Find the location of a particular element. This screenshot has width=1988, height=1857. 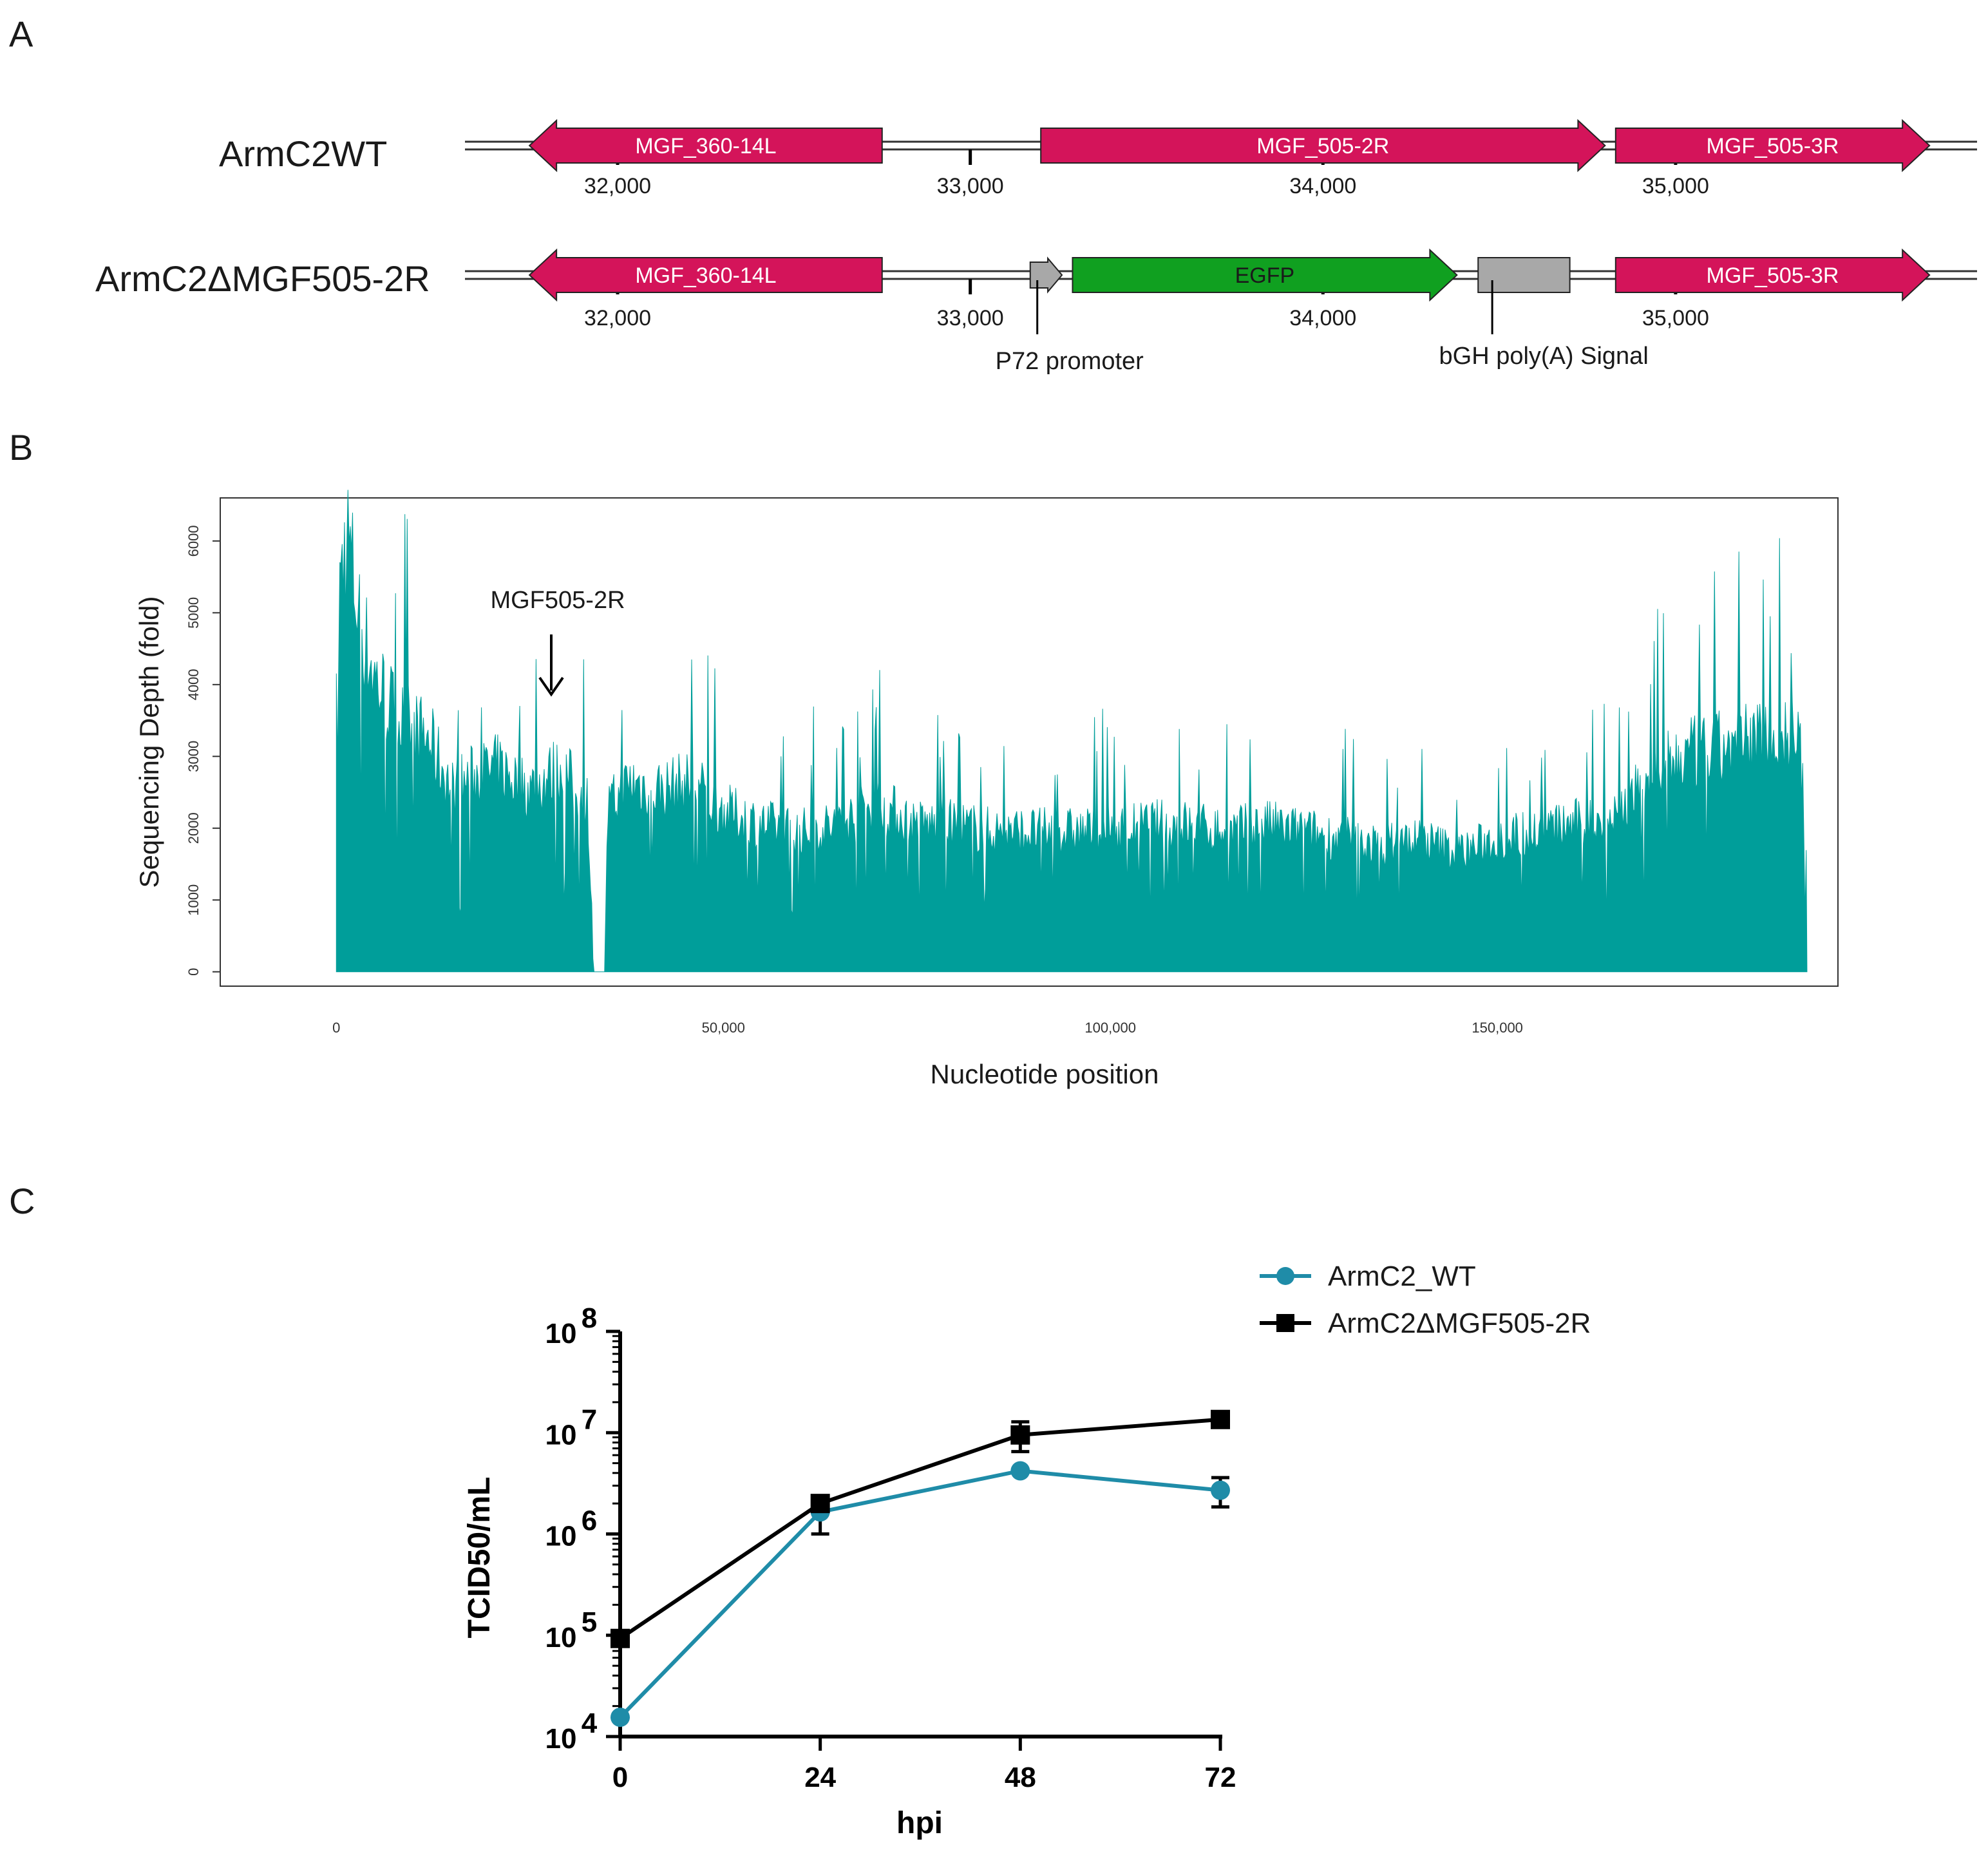

legend-label-wt: ArmC2_WT is located at coordinates (1402, 1277).